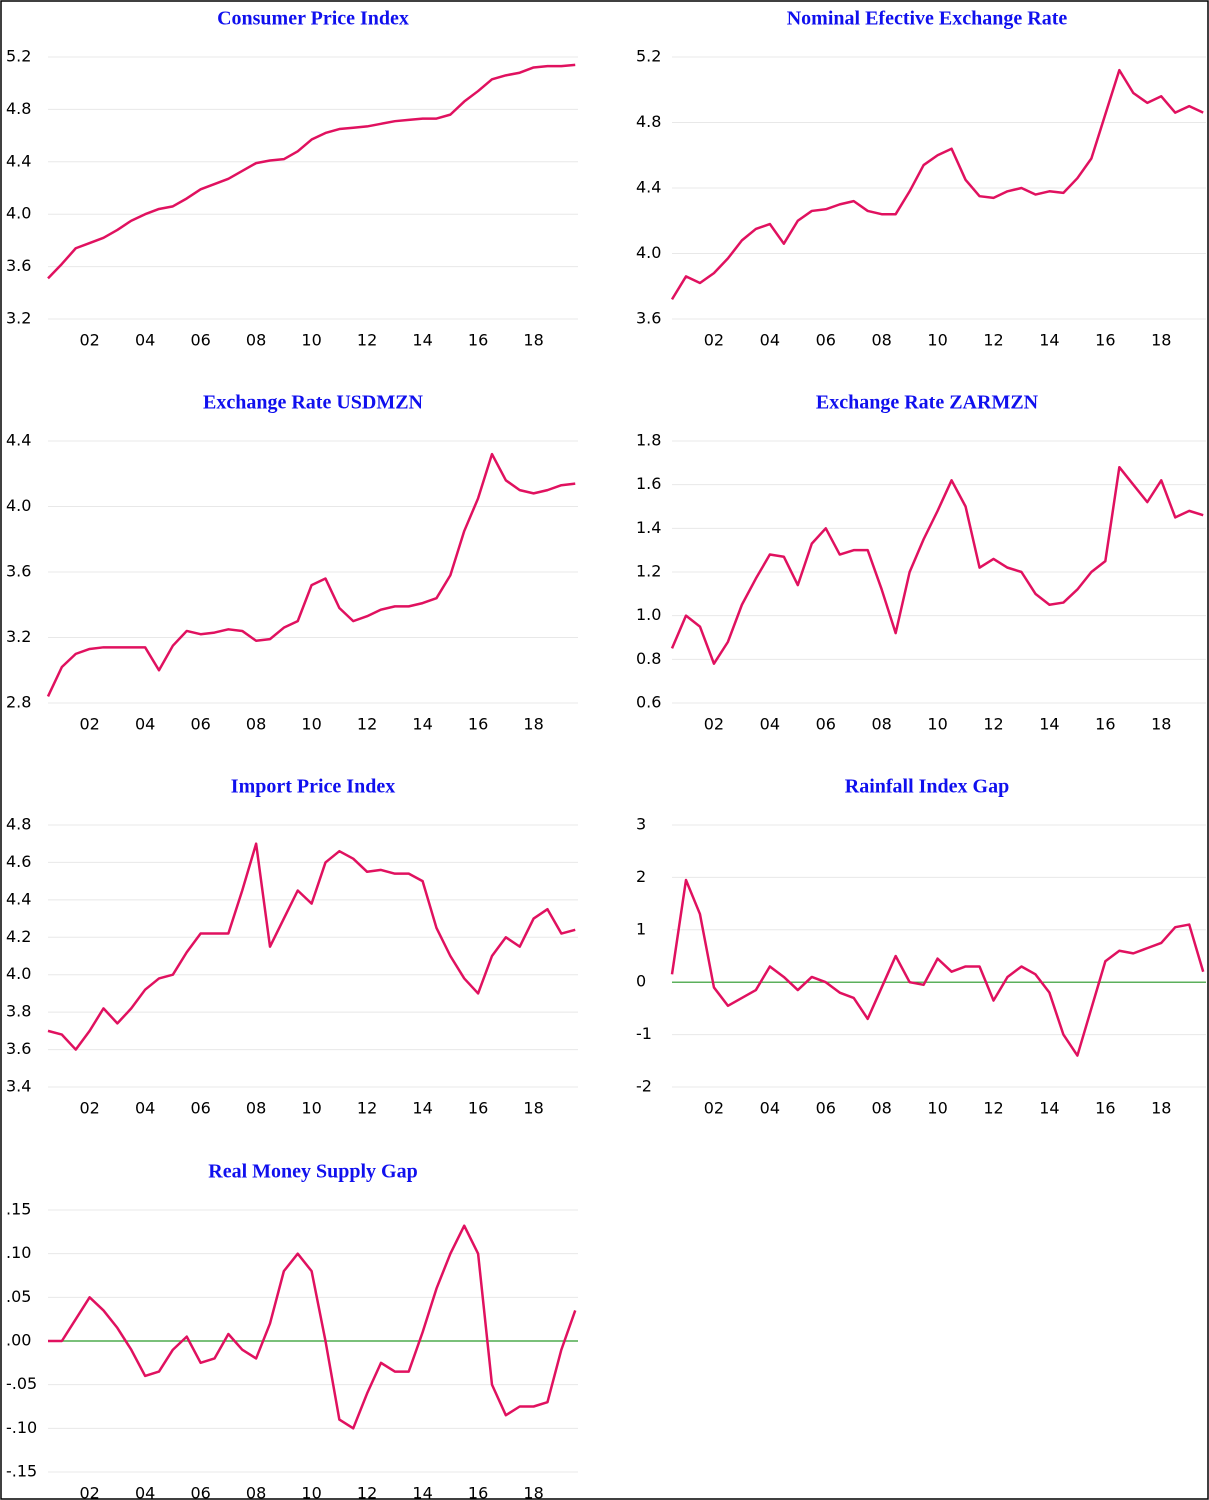  What do you see at coordinates (312, 1172) in the screenshot?
I see `chart-title: Real Money Supply Gap` at bounding box center [312, 1172].